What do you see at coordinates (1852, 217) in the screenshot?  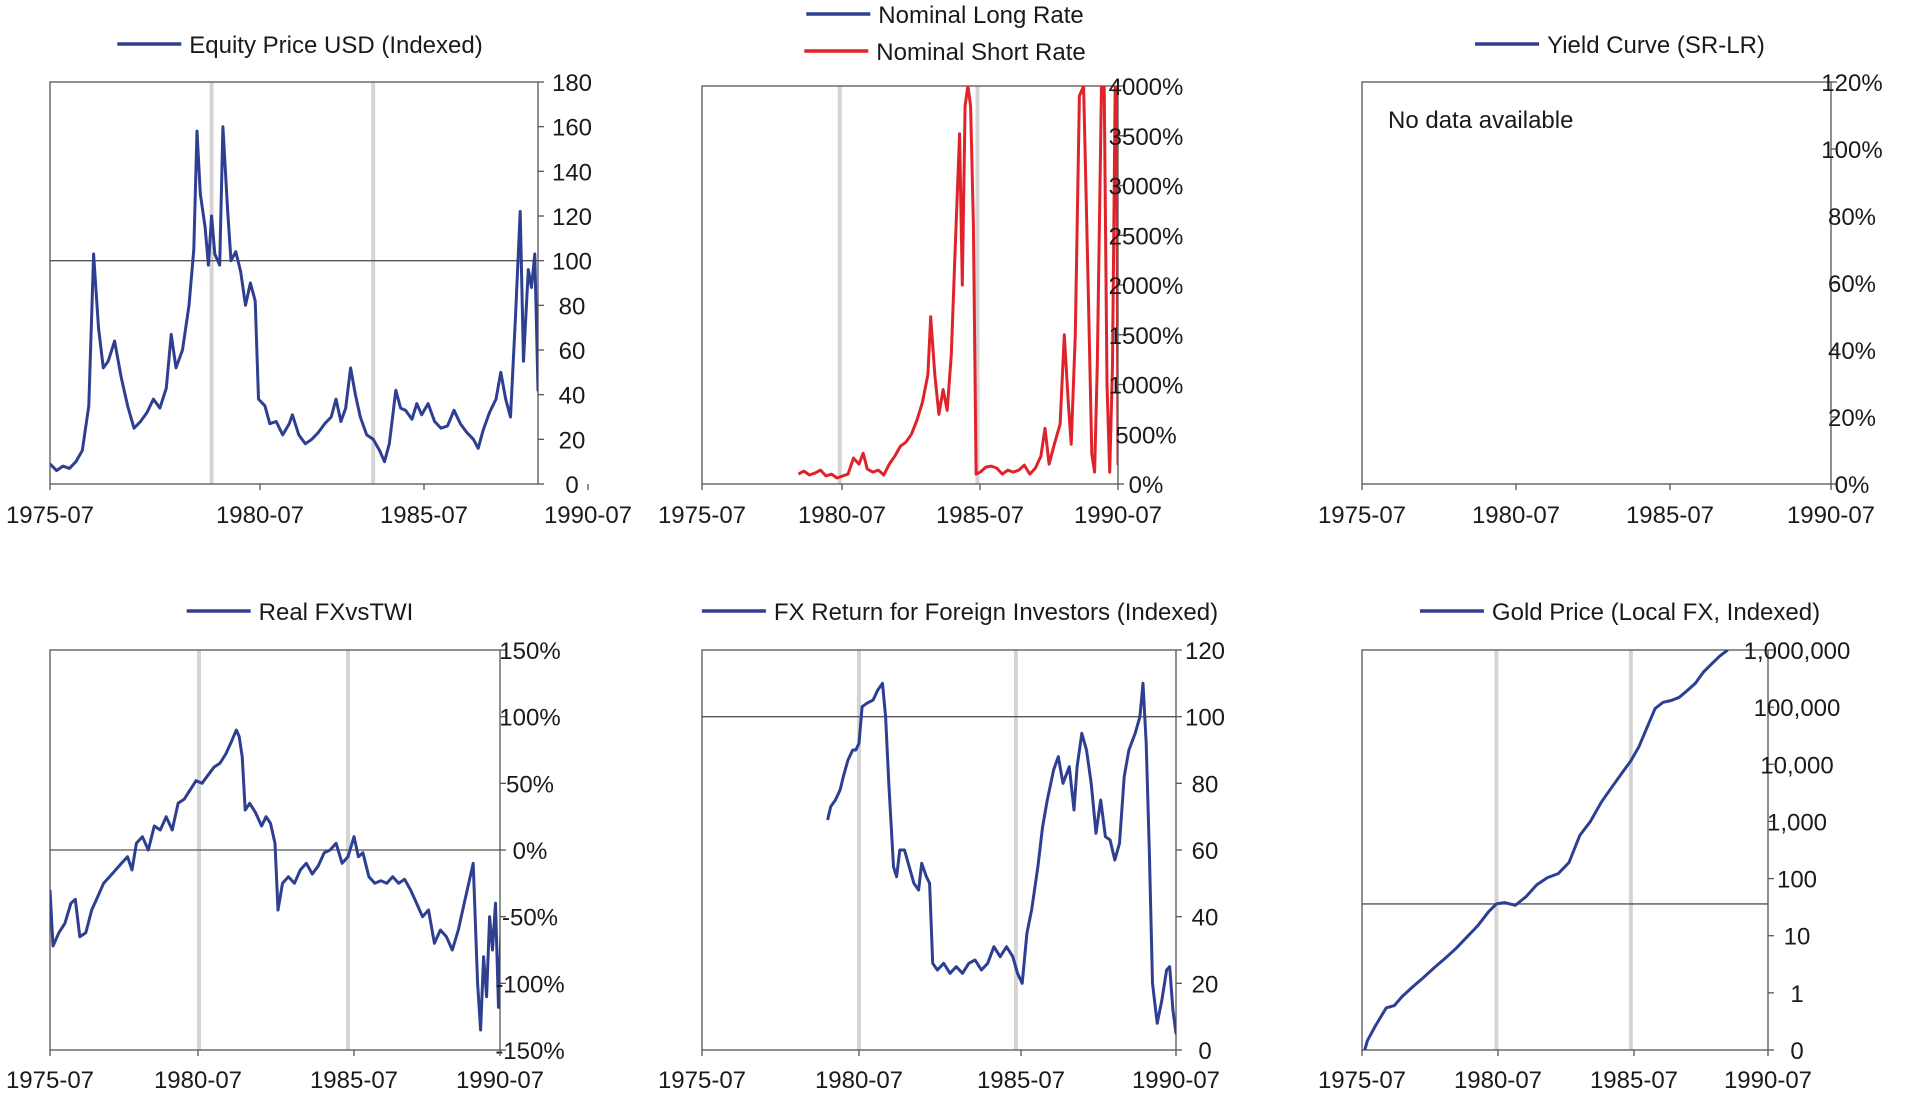 I see `y-tick-label: 80%` at bounding box center [1852, 217].